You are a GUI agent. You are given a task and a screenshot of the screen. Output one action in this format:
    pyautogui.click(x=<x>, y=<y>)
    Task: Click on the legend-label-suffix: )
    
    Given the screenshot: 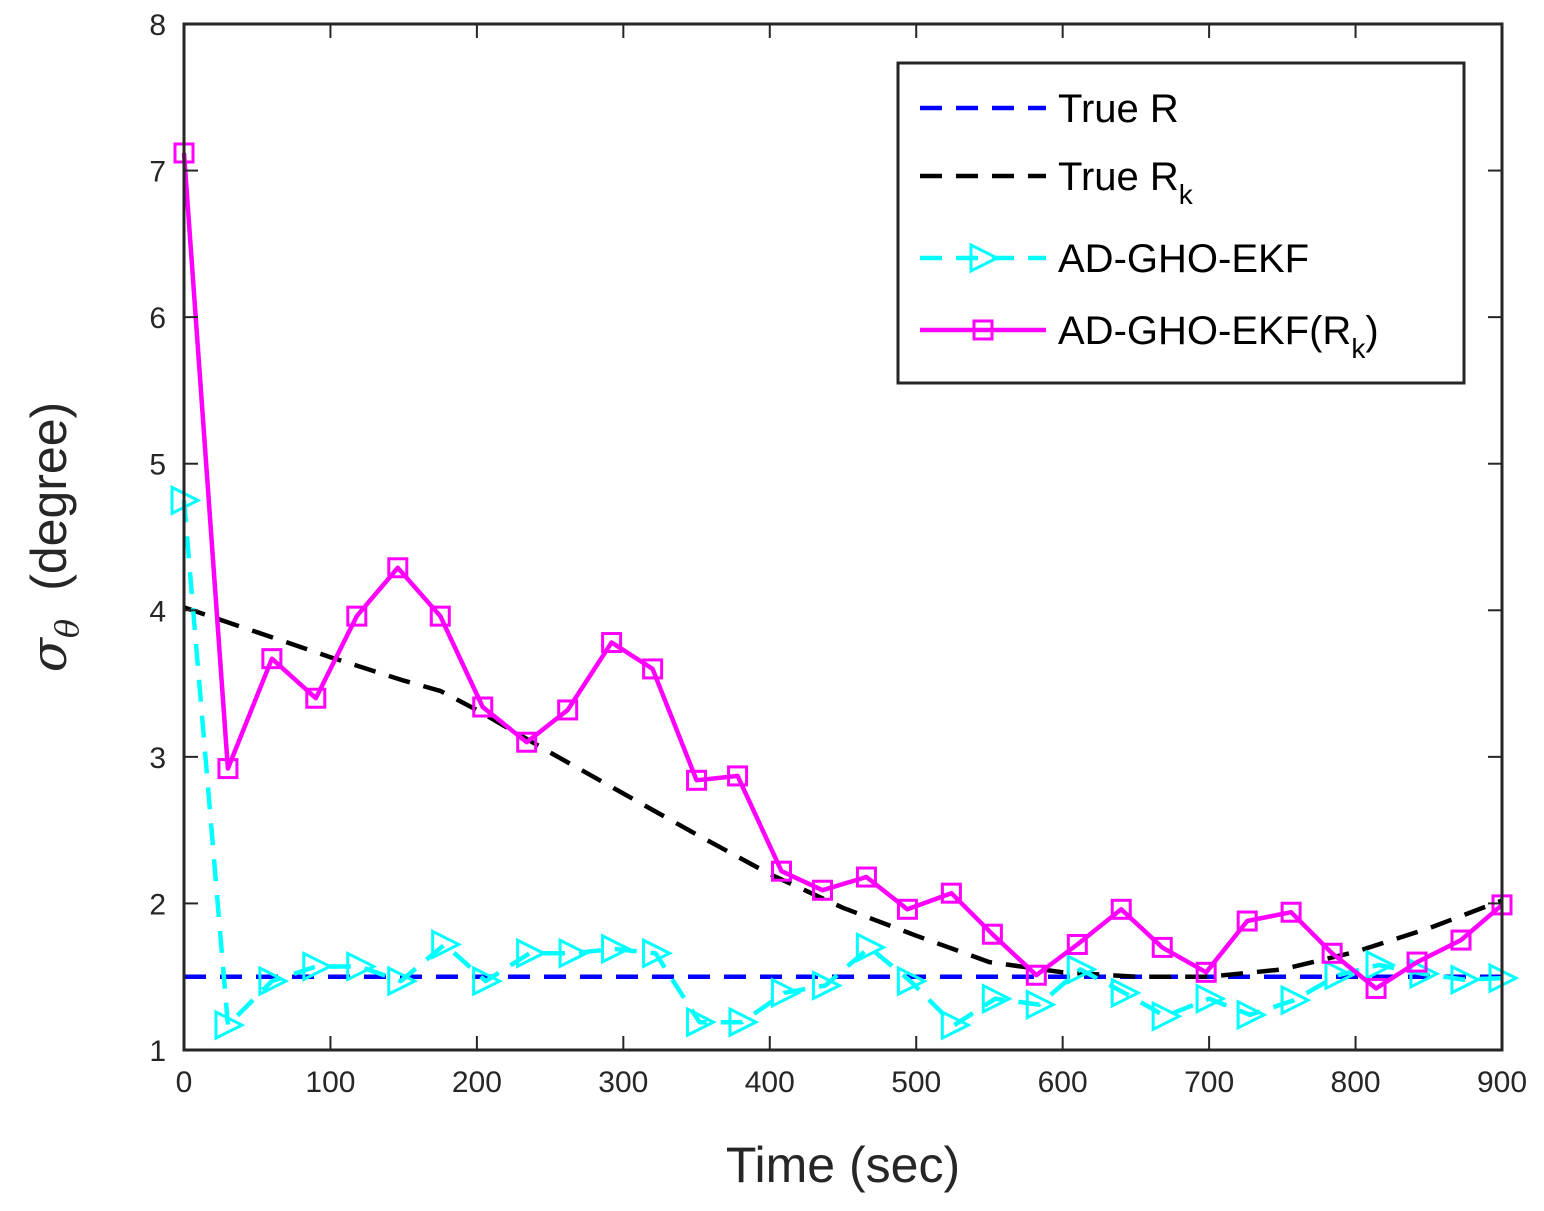 What is the action you would take?
    pyautogui.click(x=1371, y=331)
    